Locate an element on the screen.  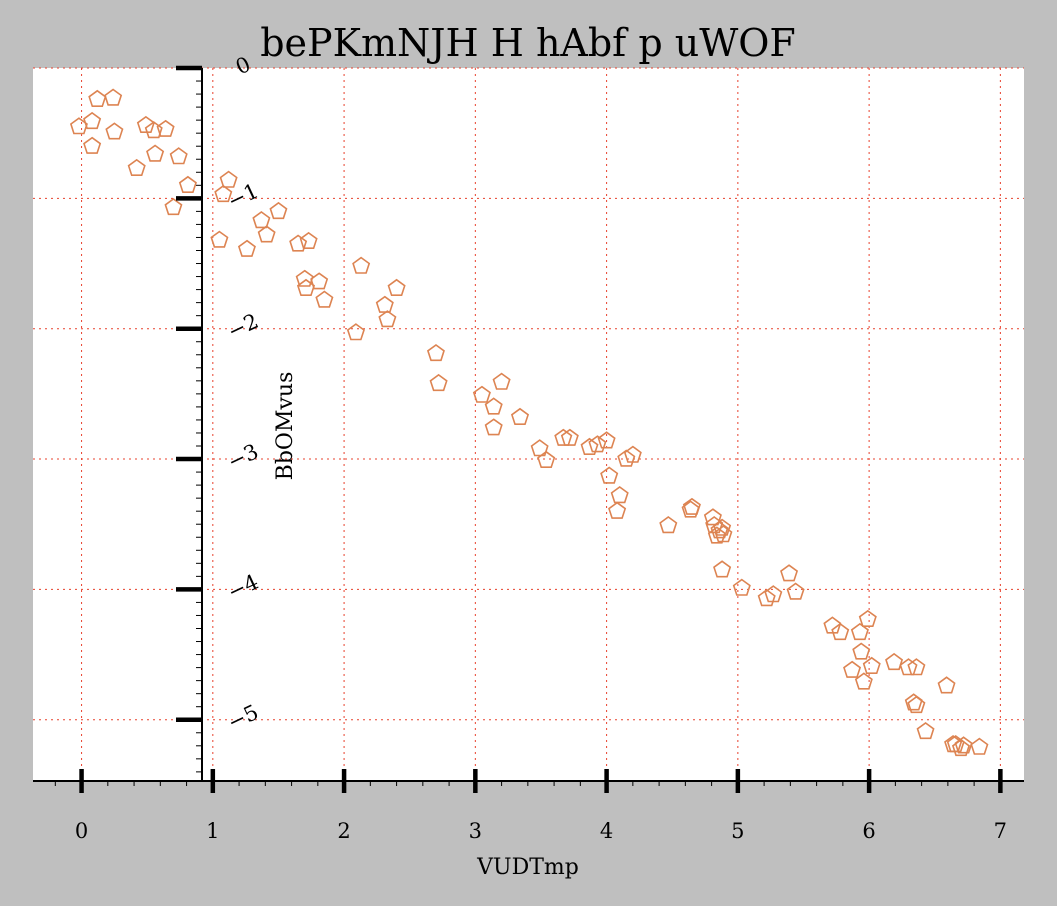
y-axis-ticks: 0−1−2−3−4−5 is located at coordinates (219, 412).